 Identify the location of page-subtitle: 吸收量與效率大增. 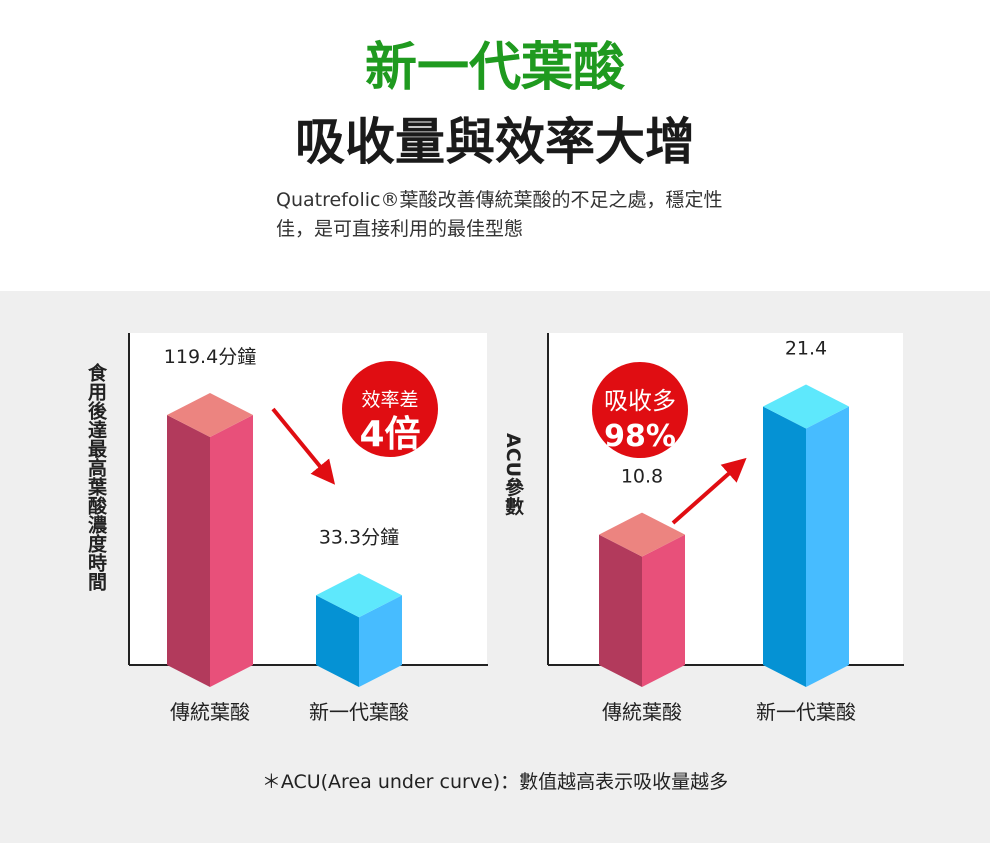
(495, 142).